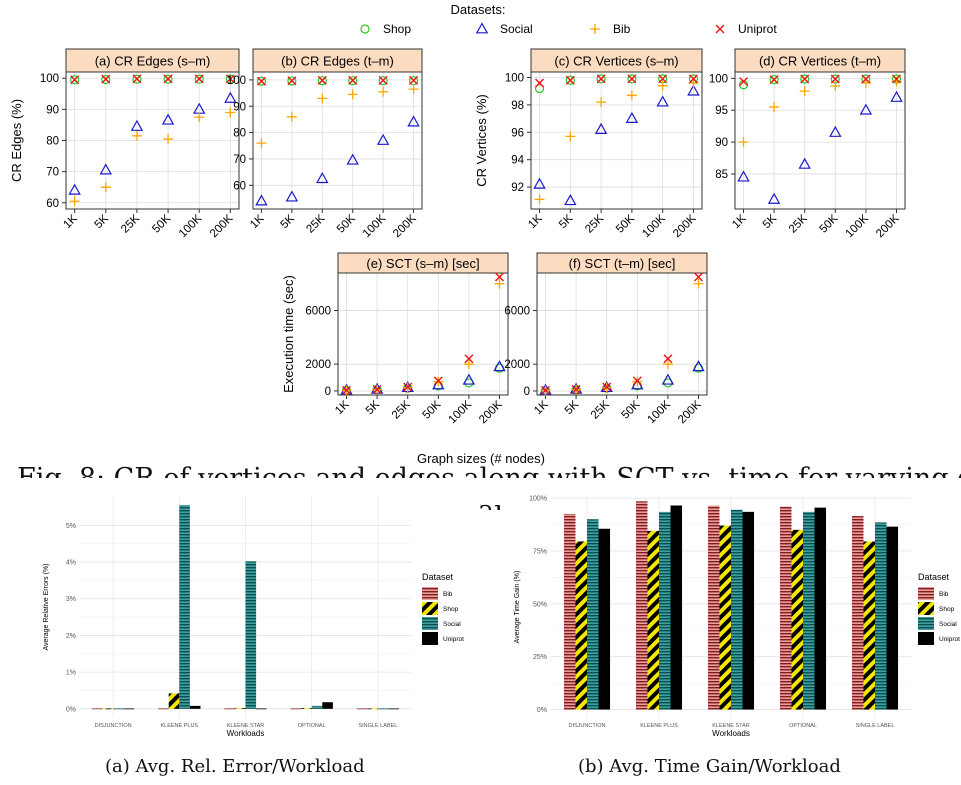  What do you see at coordinates (481, 458) in the screenshot?
I see `shared-x-axis-title: Graph sizes (# nodes)` at bounding box center [481, 458].